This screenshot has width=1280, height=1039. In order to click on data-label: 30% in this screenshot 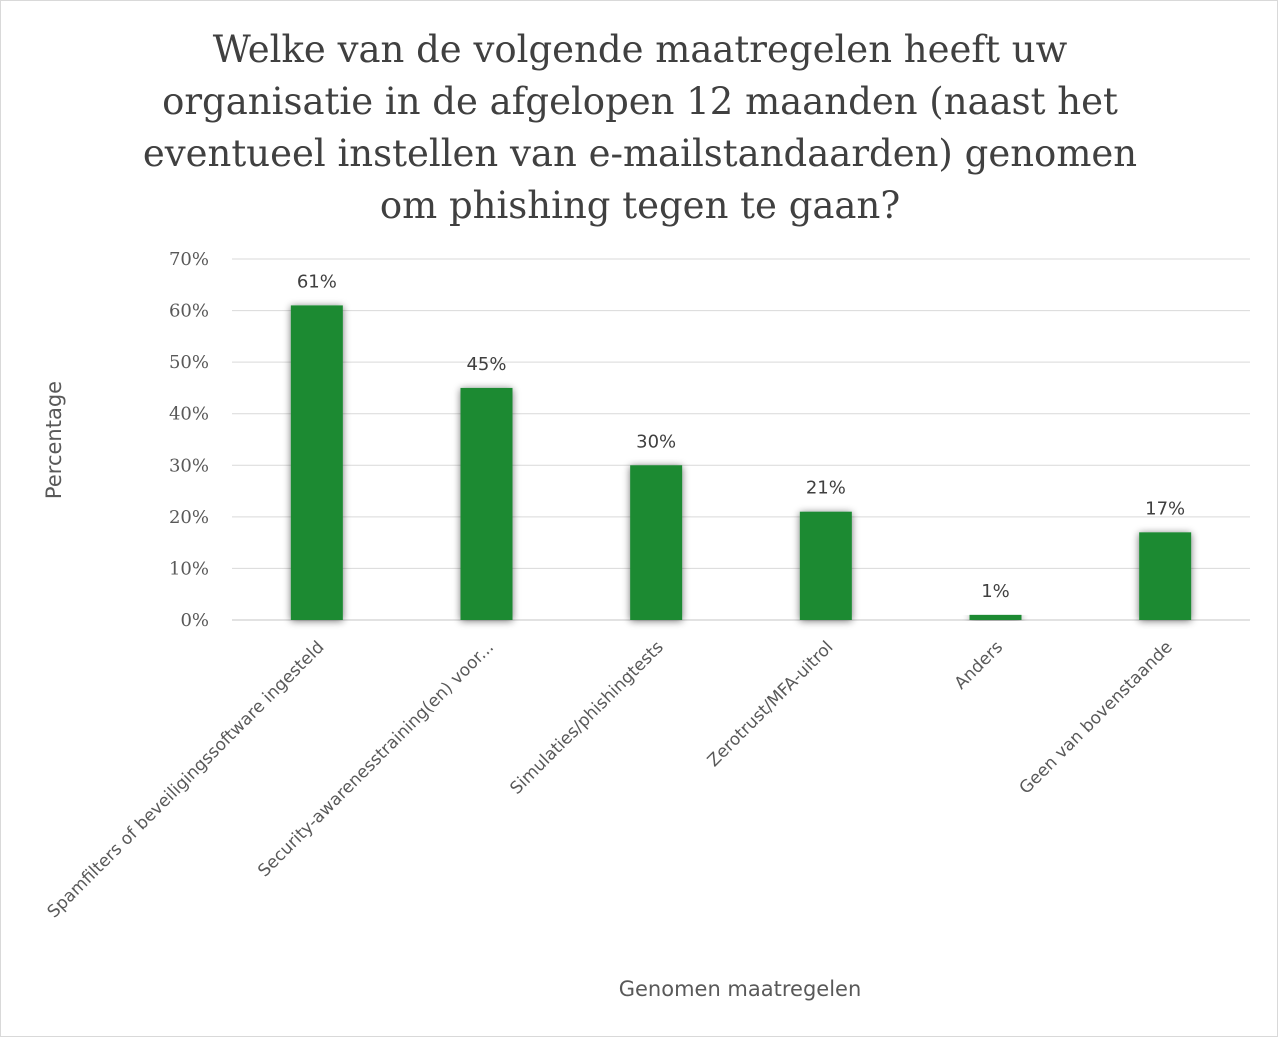, I will do `click(656, 441)`.